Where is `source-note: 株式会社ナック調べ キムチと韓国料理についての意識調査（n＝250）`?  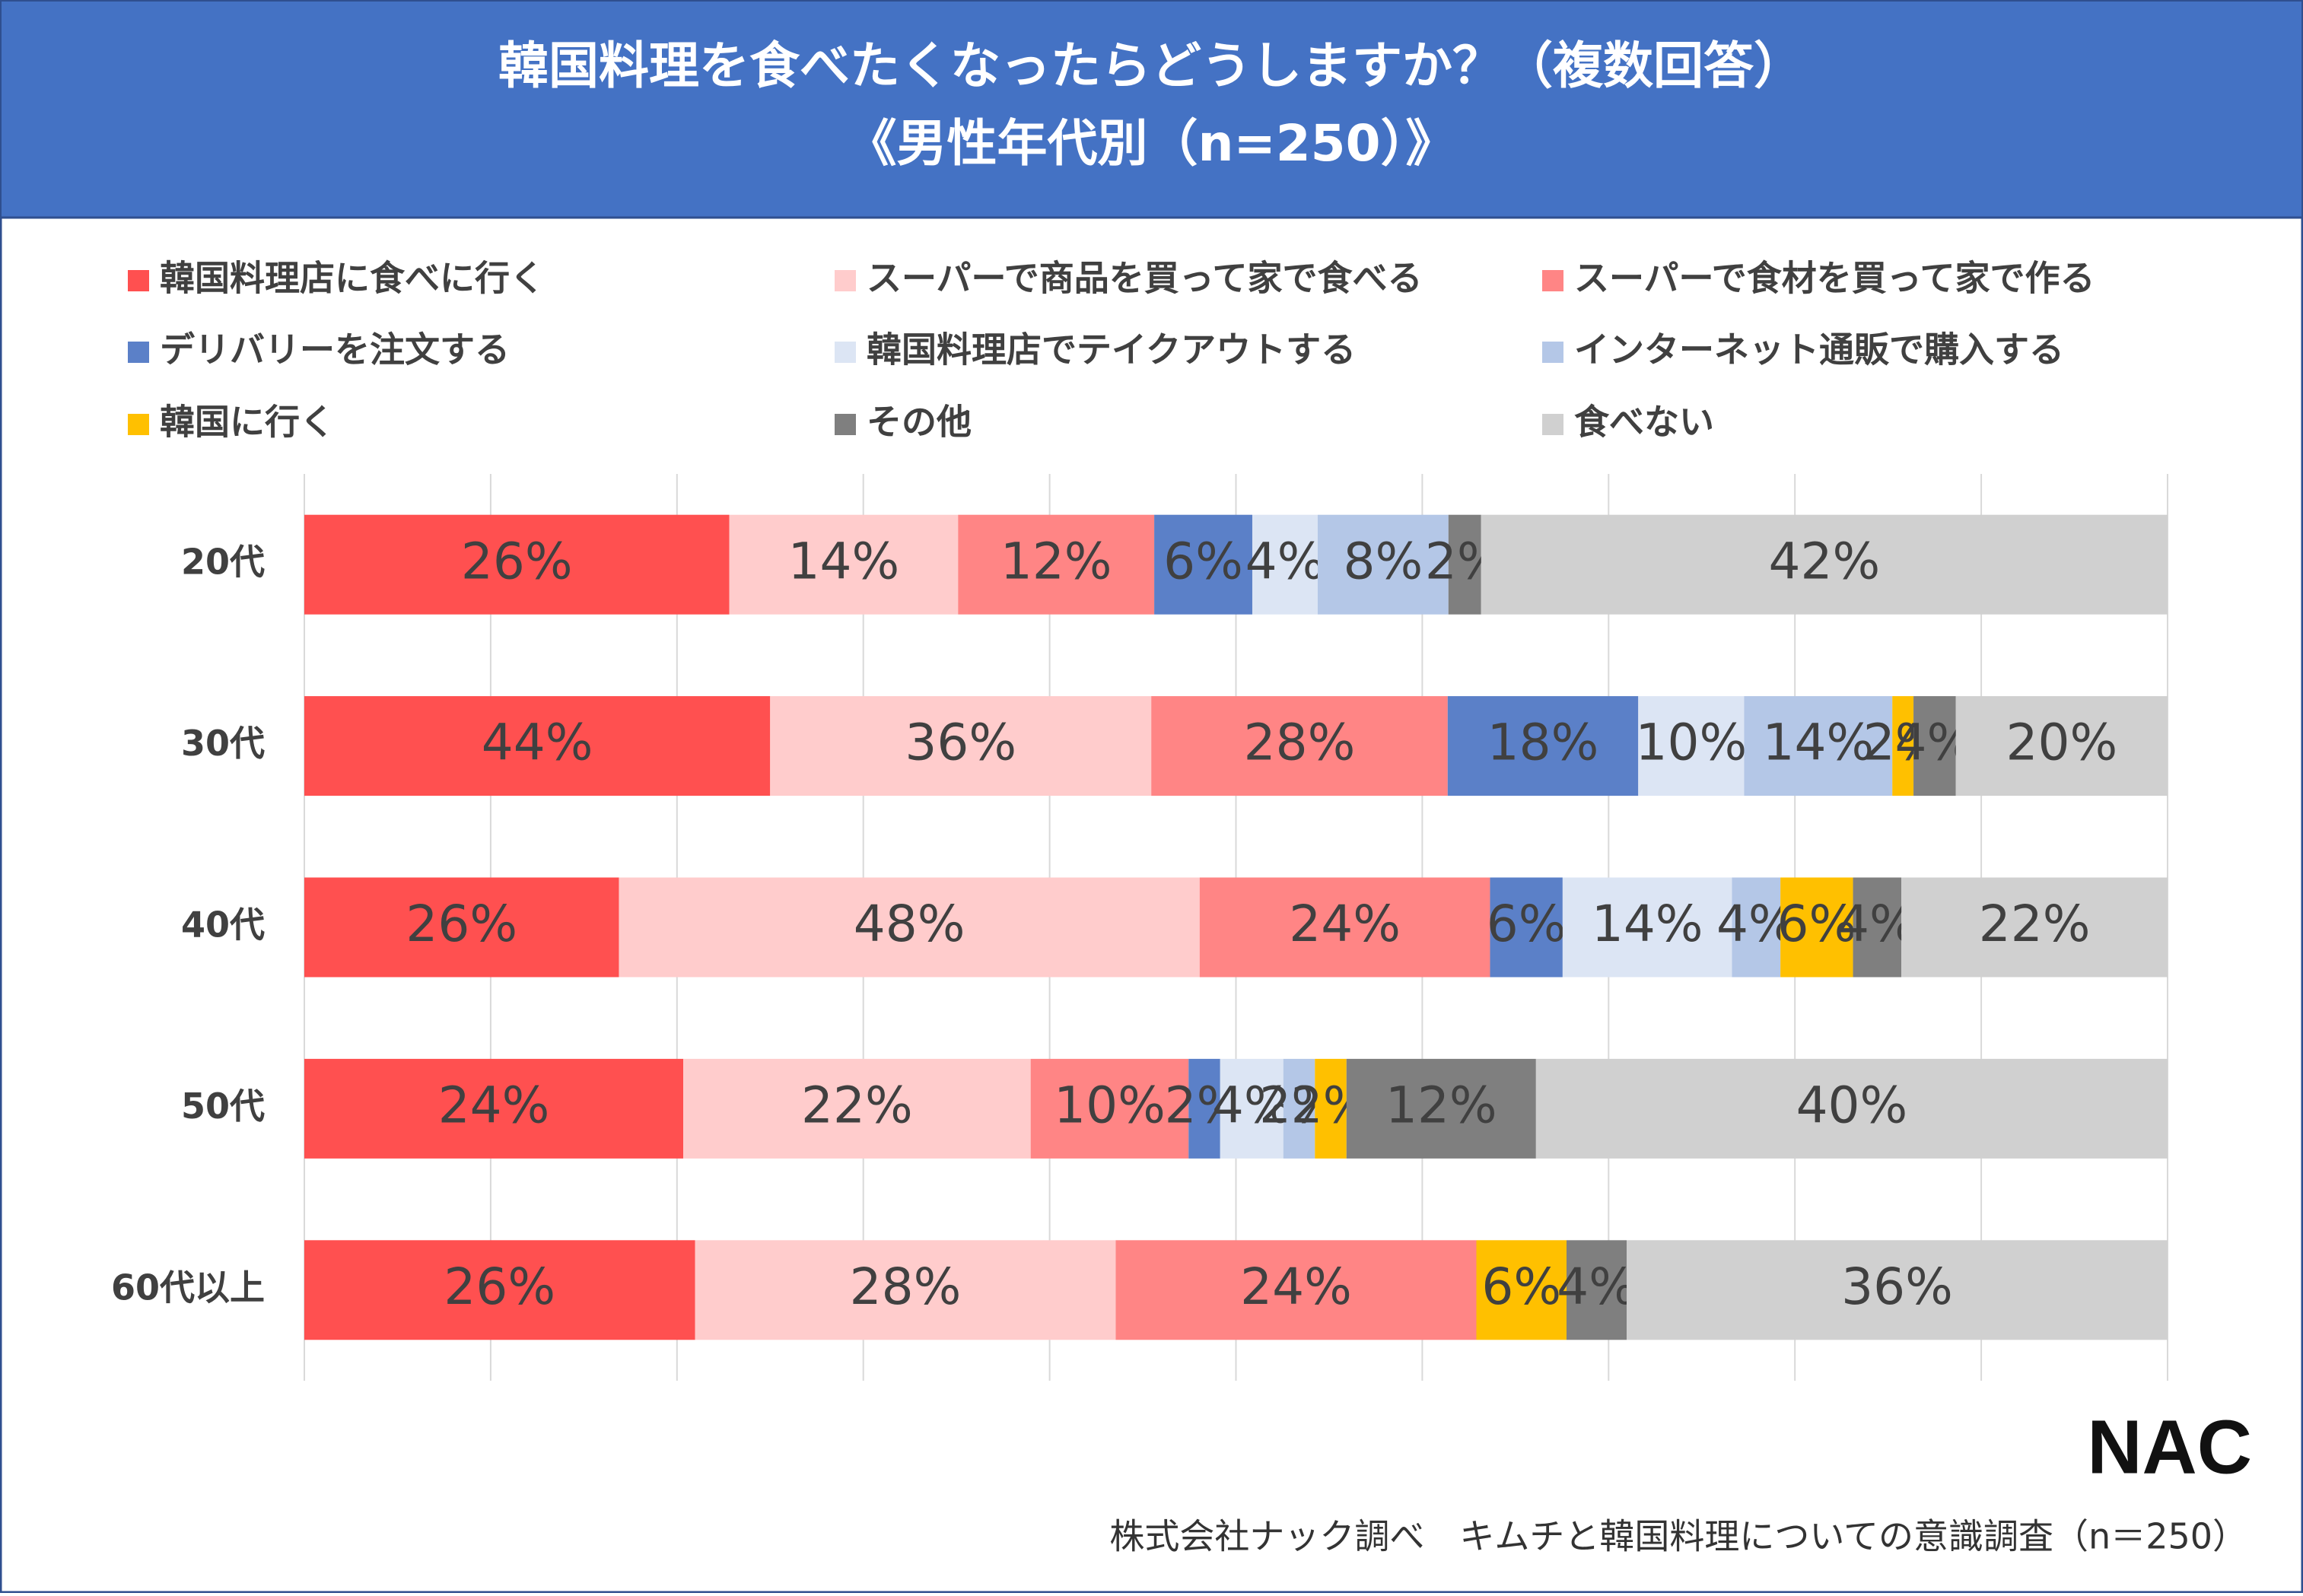
source-note: 株式会社ナック調べ キムチと韓国料理についての意識調査（n＝250） is located at coordinates (1678, 1536).